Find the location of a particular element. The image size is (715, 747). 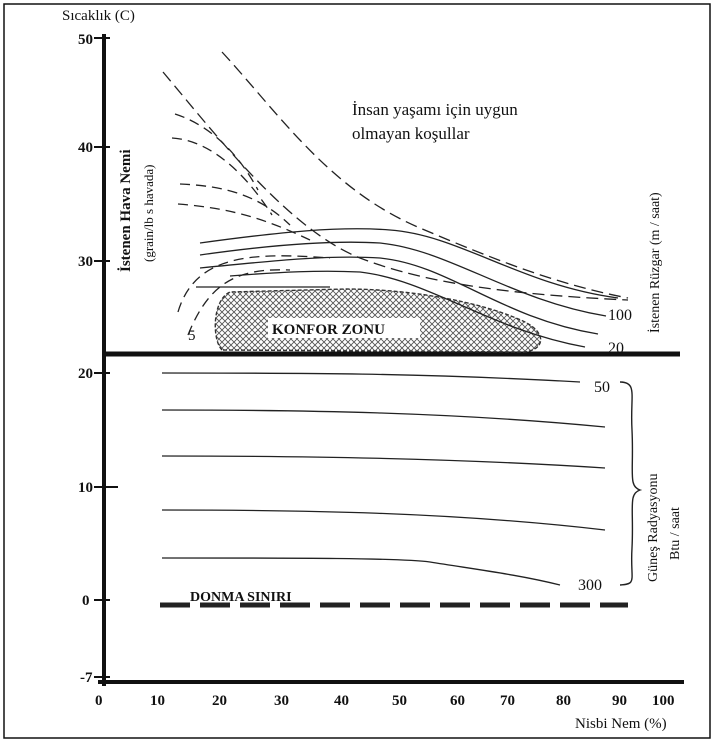

required-wind-label: İstenen Rüzgar (m / saat) is located at coordinates (655, 262).